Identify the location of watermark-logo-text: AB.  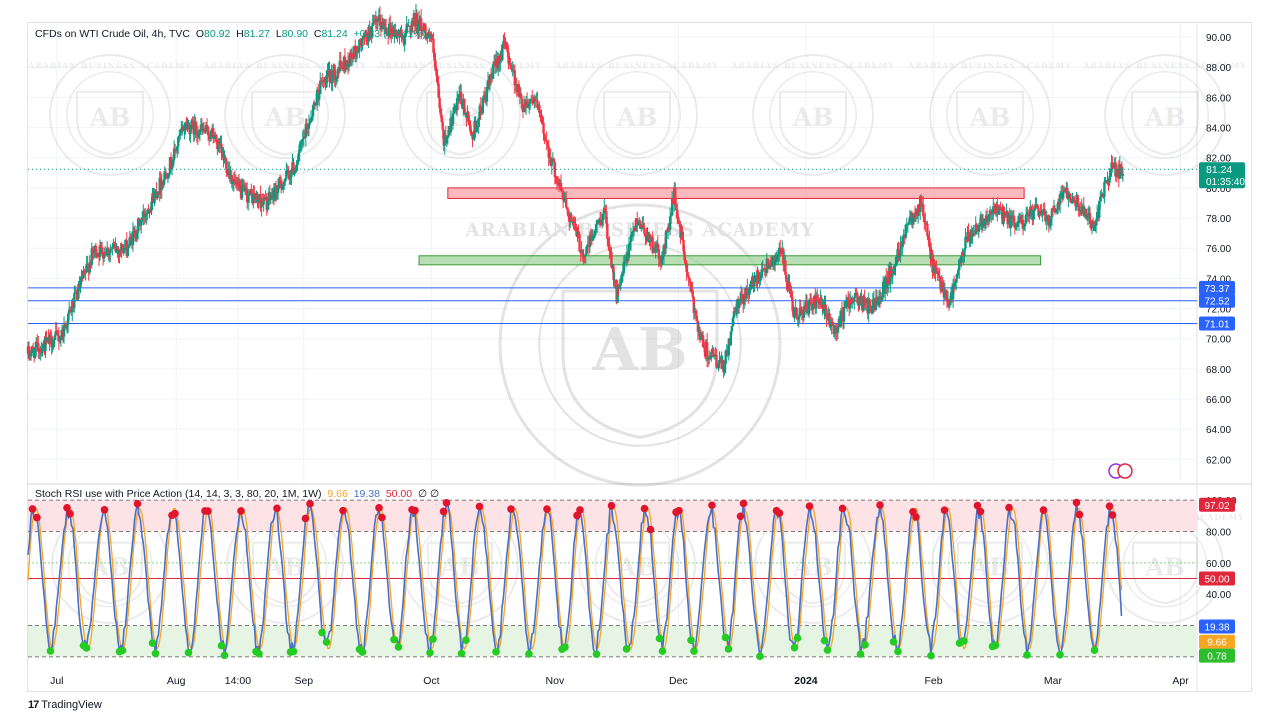
(1164, 566).